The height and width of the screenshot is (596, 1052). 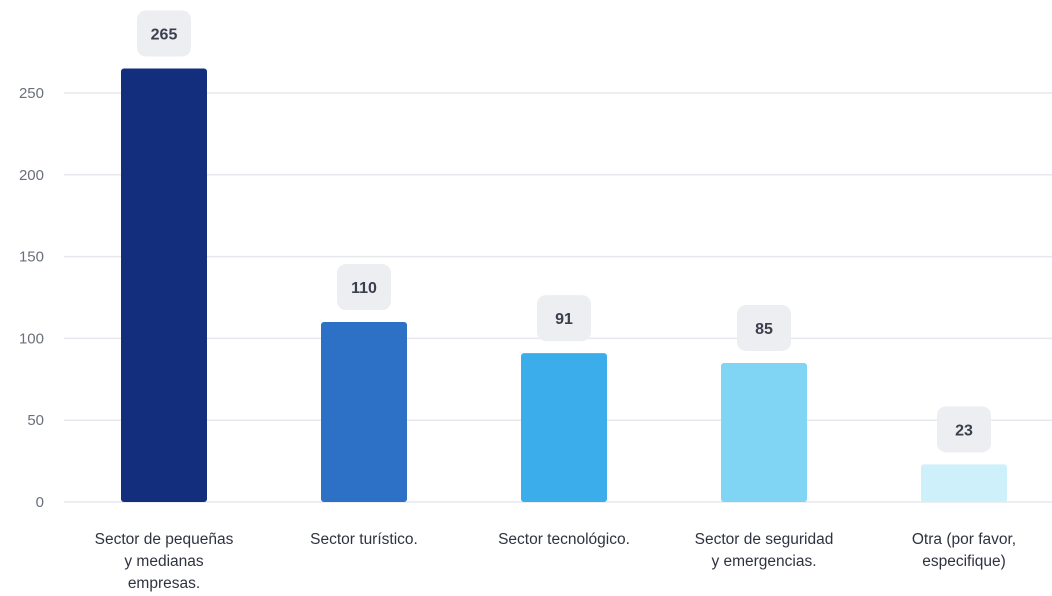 What do you see at coordinates (964, 539) in the screenshot?
I see `x-category-label: Otra (por favor,` at bounding box center [964, 539].